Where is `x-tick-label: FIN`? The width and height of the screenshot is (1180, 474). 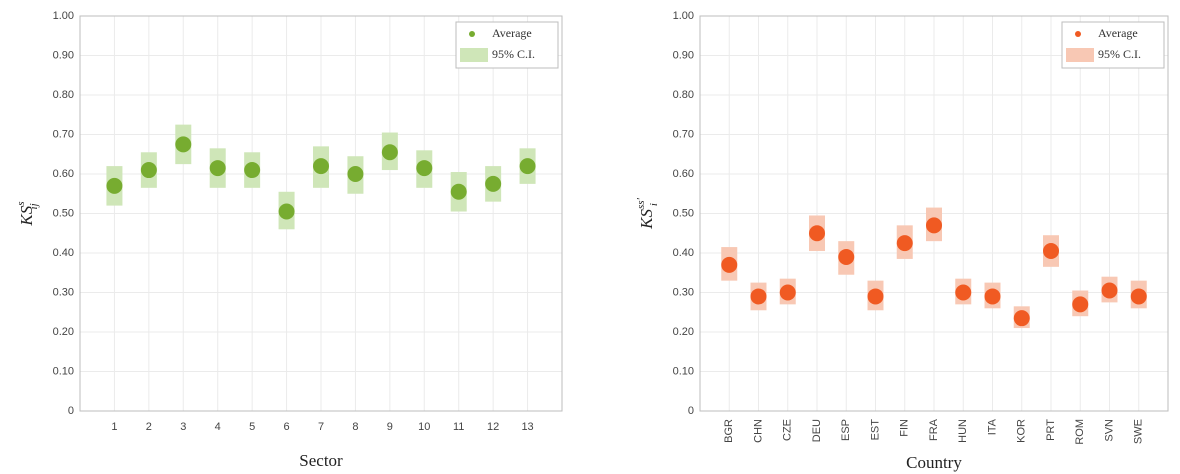 x-tick-label: FIN is located at coordinates (905, 428).